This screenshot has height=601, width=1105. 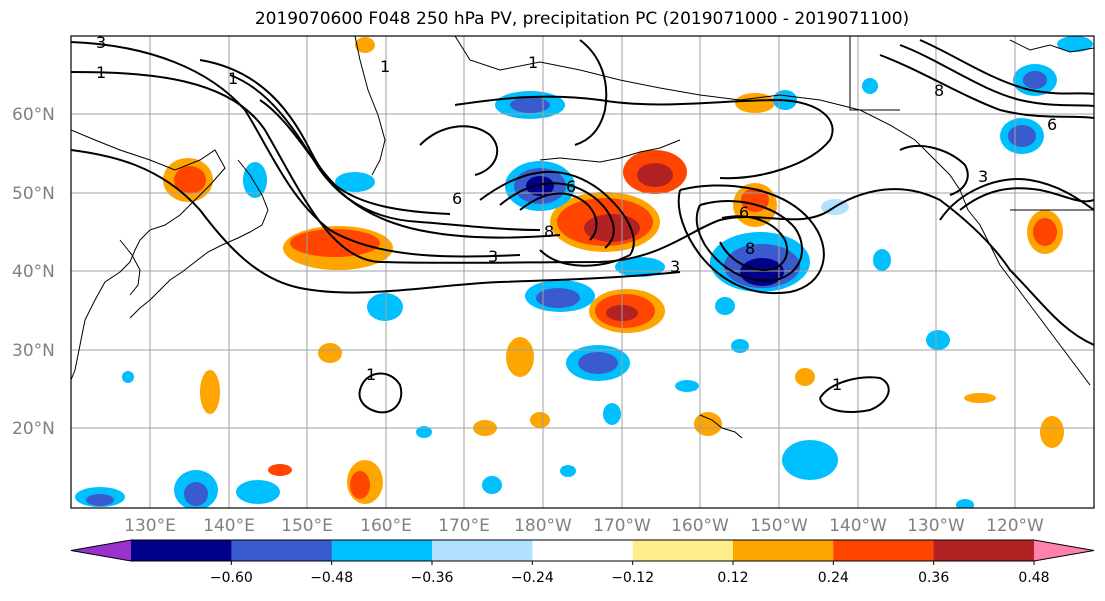 What do you see at coordinates (229, 526) in the screenshot?
I see `lon-label: 140°E` at bounding box center [229, 526].